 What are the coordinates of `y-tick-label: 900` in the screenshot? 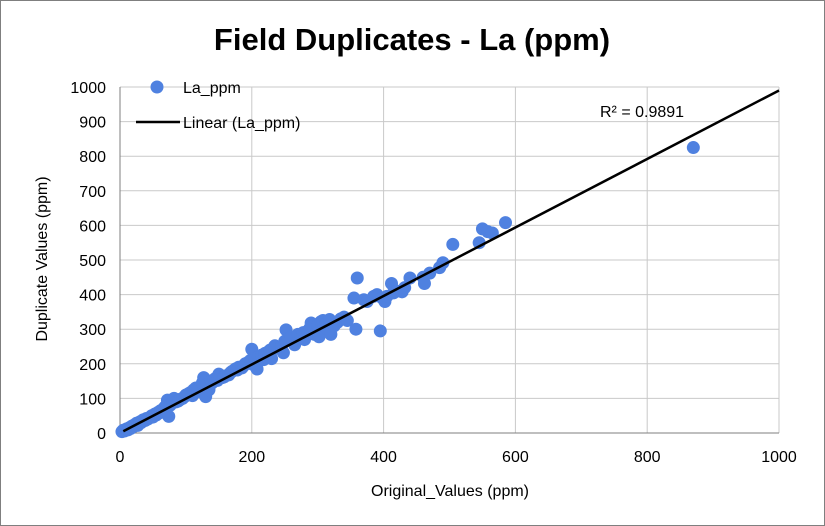 It's located at (92, 123).